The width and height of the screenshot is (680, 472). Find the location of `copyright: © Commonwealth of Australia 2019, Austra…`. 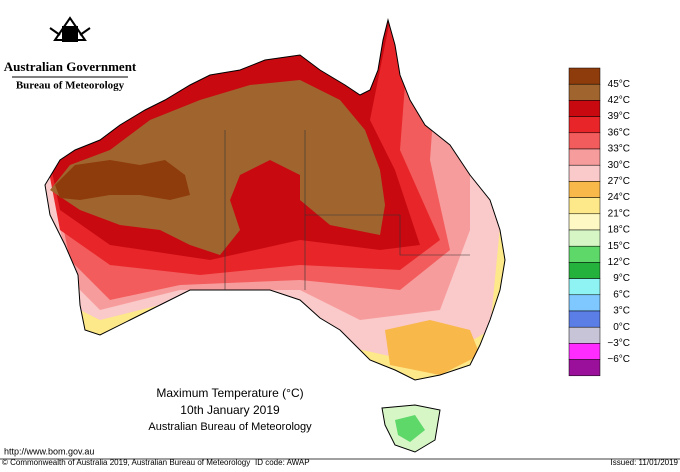

copyright: © Commonwealth of Australia 2019, Austra… is located at coordinates (126, 462).